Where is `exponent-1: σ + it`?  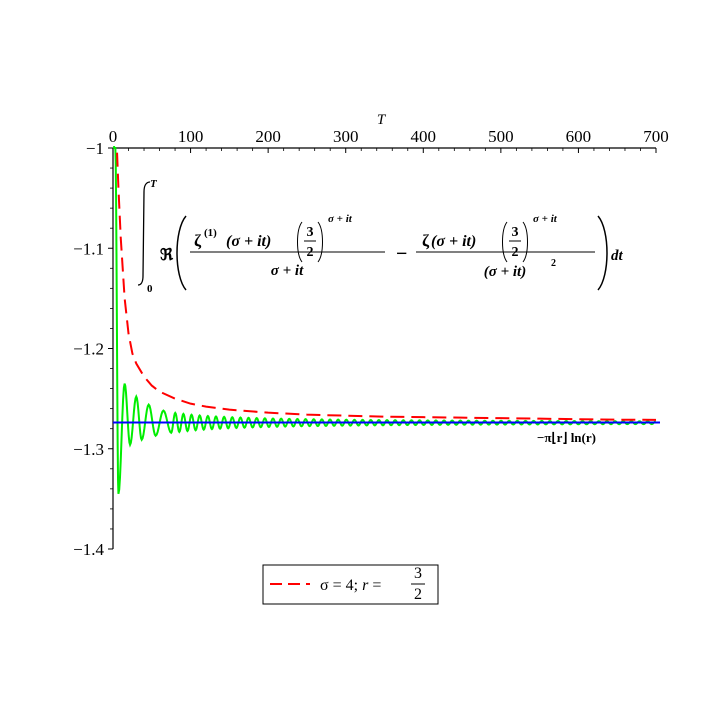 exponent-1: σ + it is located at coordinates (340, 219).